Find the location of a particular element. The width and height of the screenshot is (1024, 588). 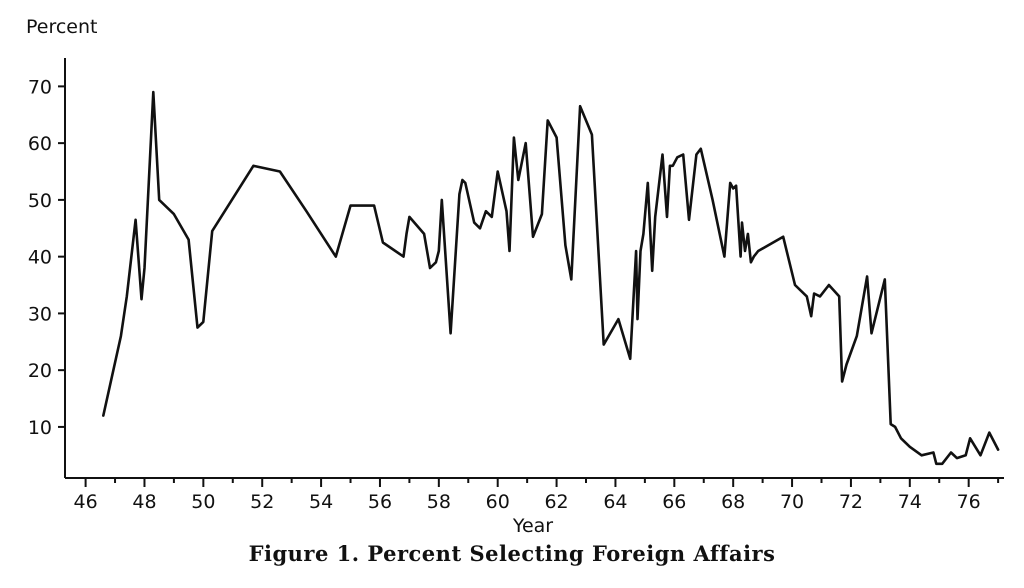

x-tick-label: 74 is located at coordinates (910, 502).